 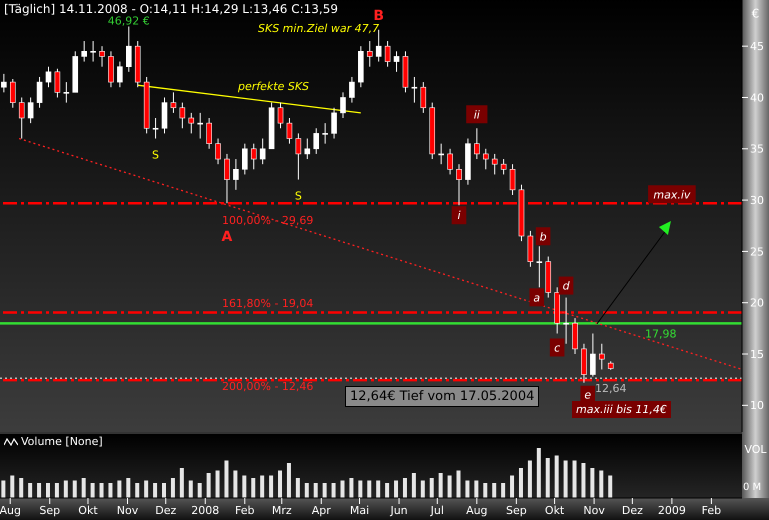 I want to click on annotation: B, so click(x=378, y=16).